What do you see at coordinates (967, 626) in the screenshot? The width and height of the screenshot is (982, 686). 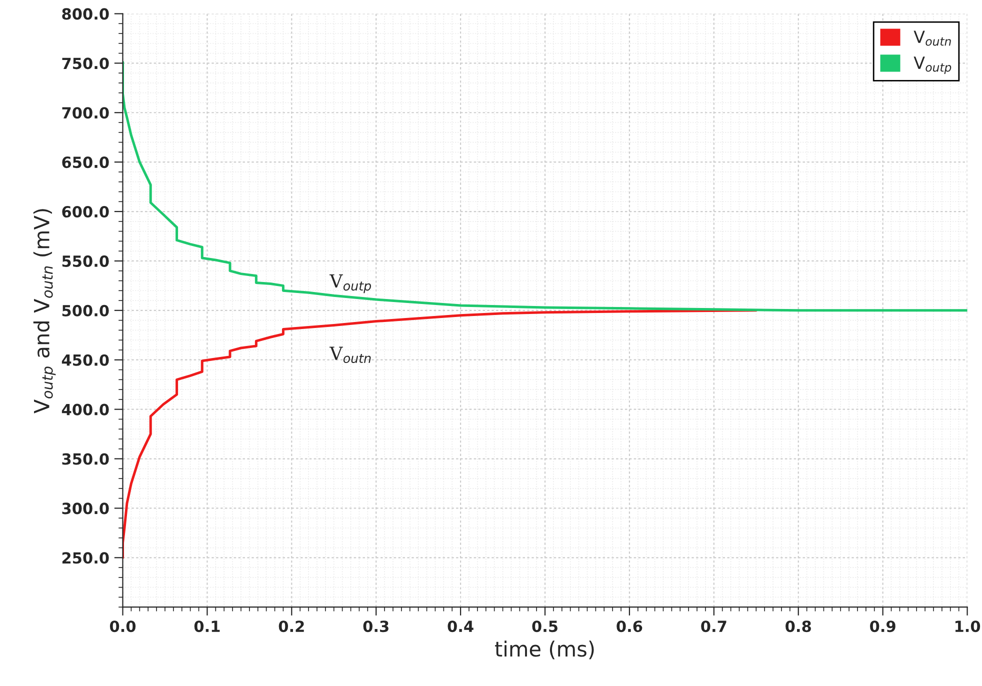 I see `x-tick-label: 1.0` at bounding box center [967, 626].